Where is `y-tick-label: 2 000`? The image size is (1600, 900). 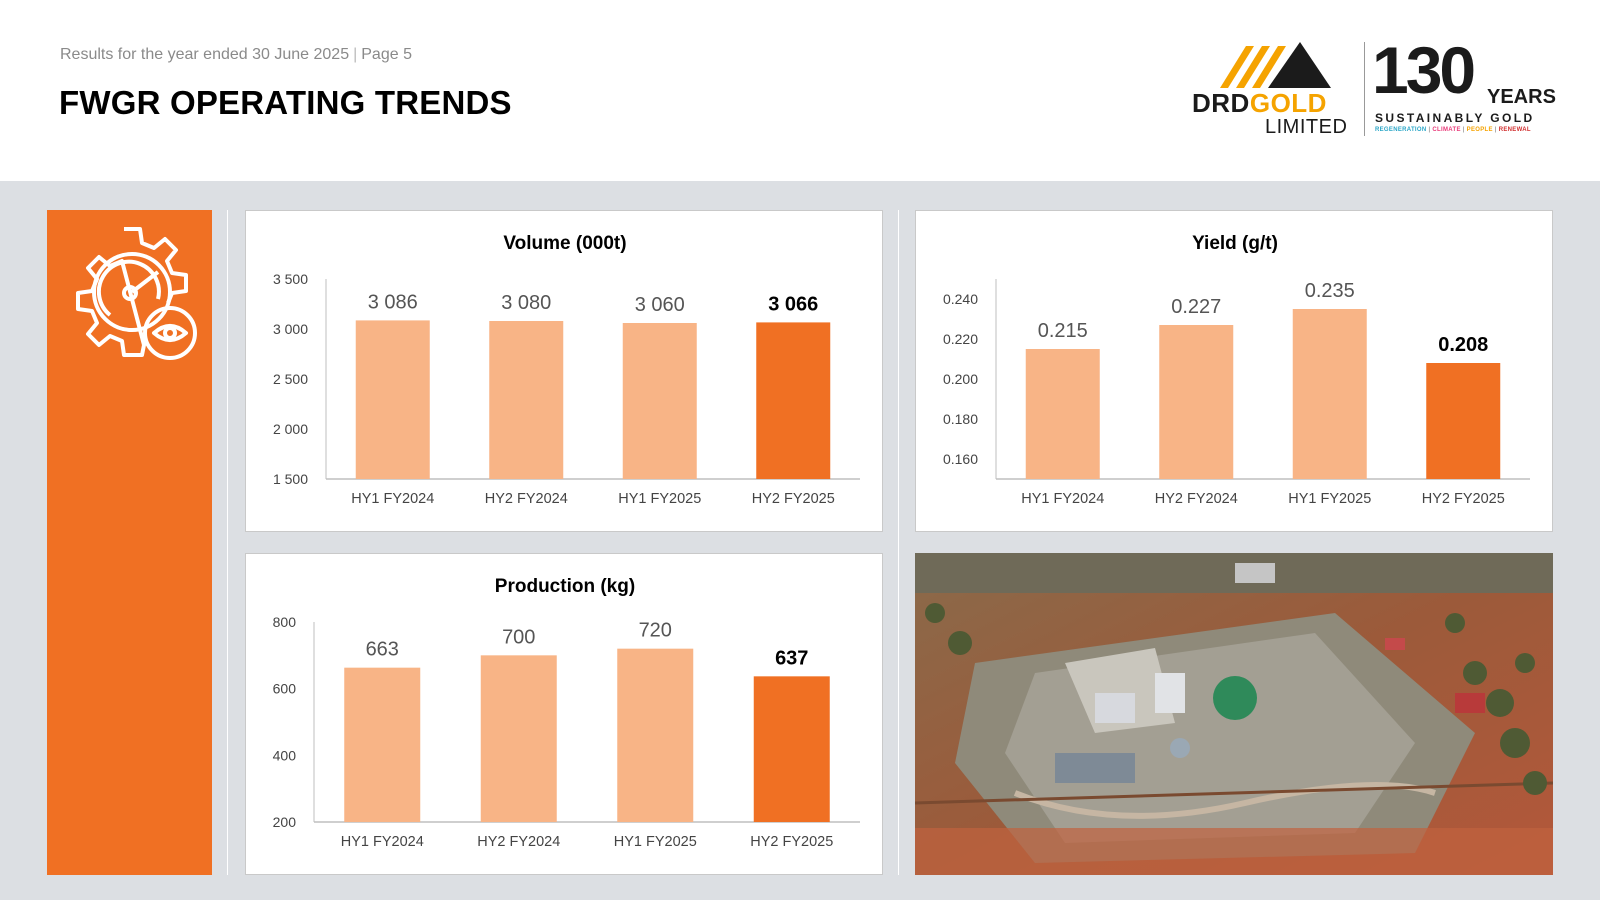
y-tick-label: 2 000 is located at coordinates (290, 429).